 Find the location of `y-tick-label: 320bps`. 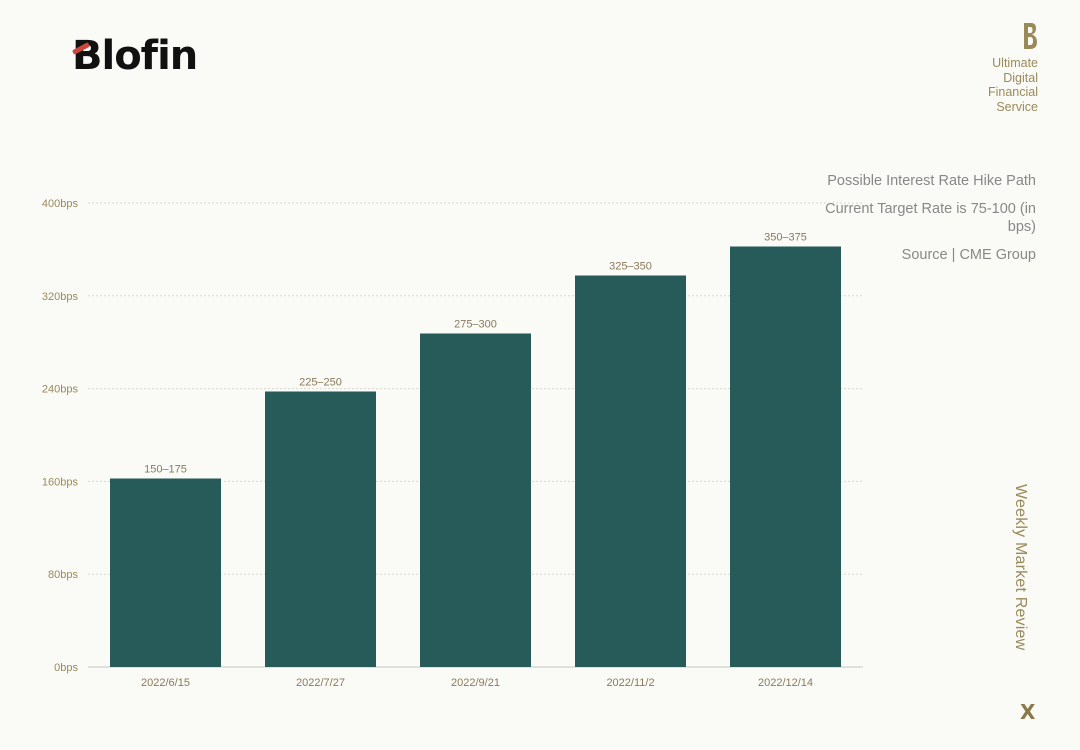

y-tick-label: 320bps is located at coordinates (60, 297).